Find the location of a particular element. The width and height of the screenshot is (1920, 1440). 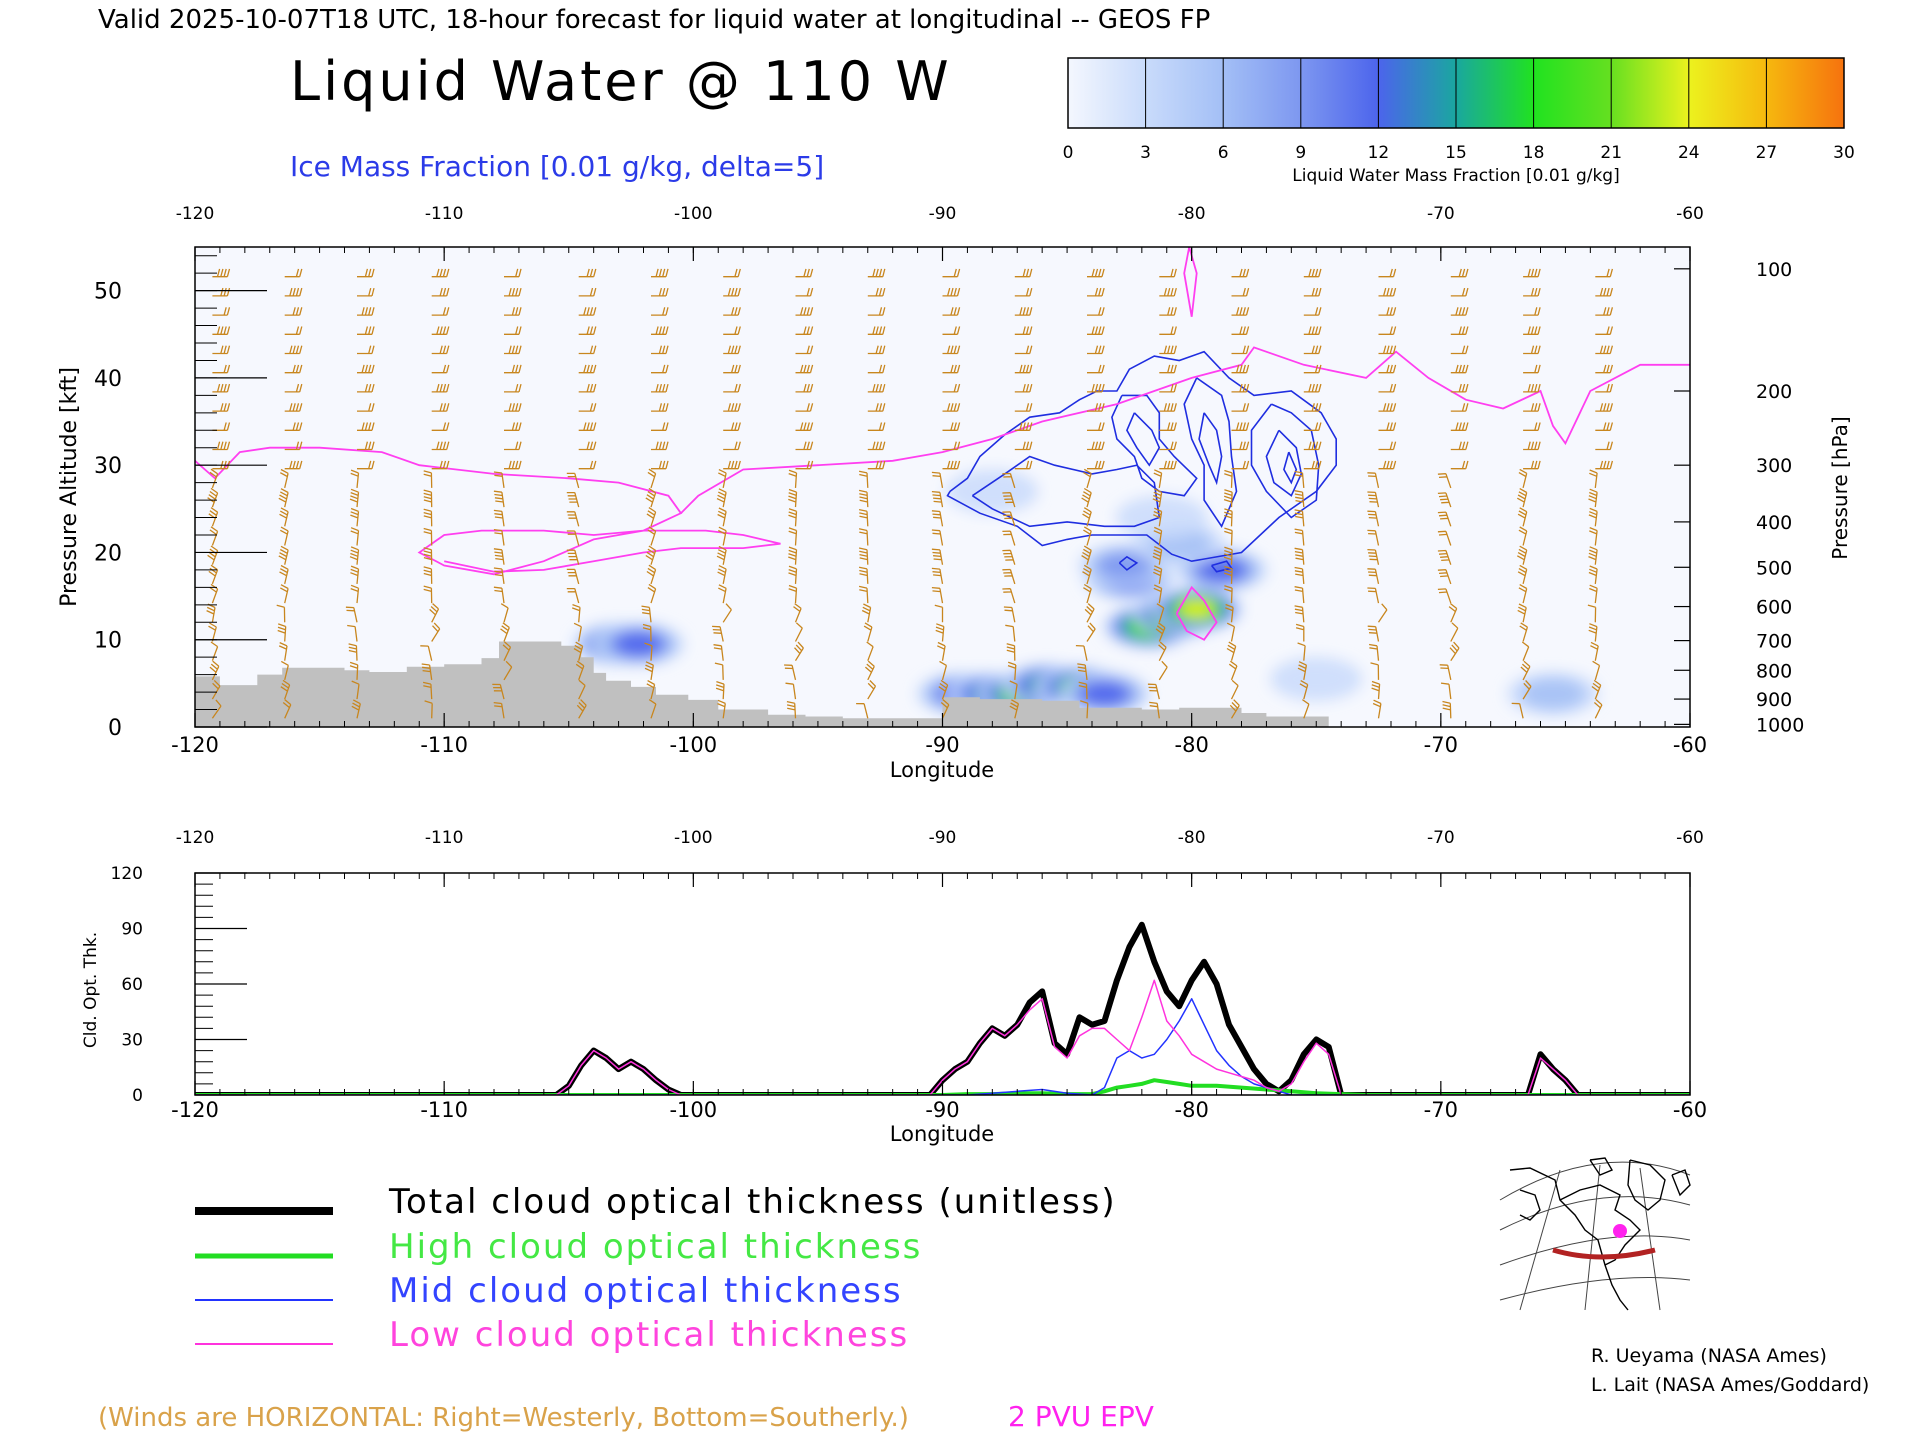

x-tick-label-top: -120 is located at coordinates (195, 214).